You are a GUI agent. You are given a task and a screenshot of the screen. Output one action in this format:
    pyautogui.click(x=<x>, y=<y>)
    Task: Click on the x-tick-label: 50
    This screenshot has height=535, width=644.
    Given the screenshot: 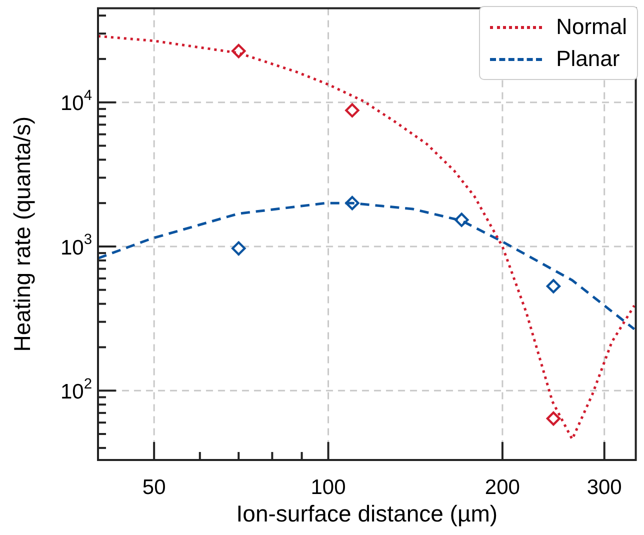 What is the action you would take?
    pyautogui.click(x=154, y=487)
    